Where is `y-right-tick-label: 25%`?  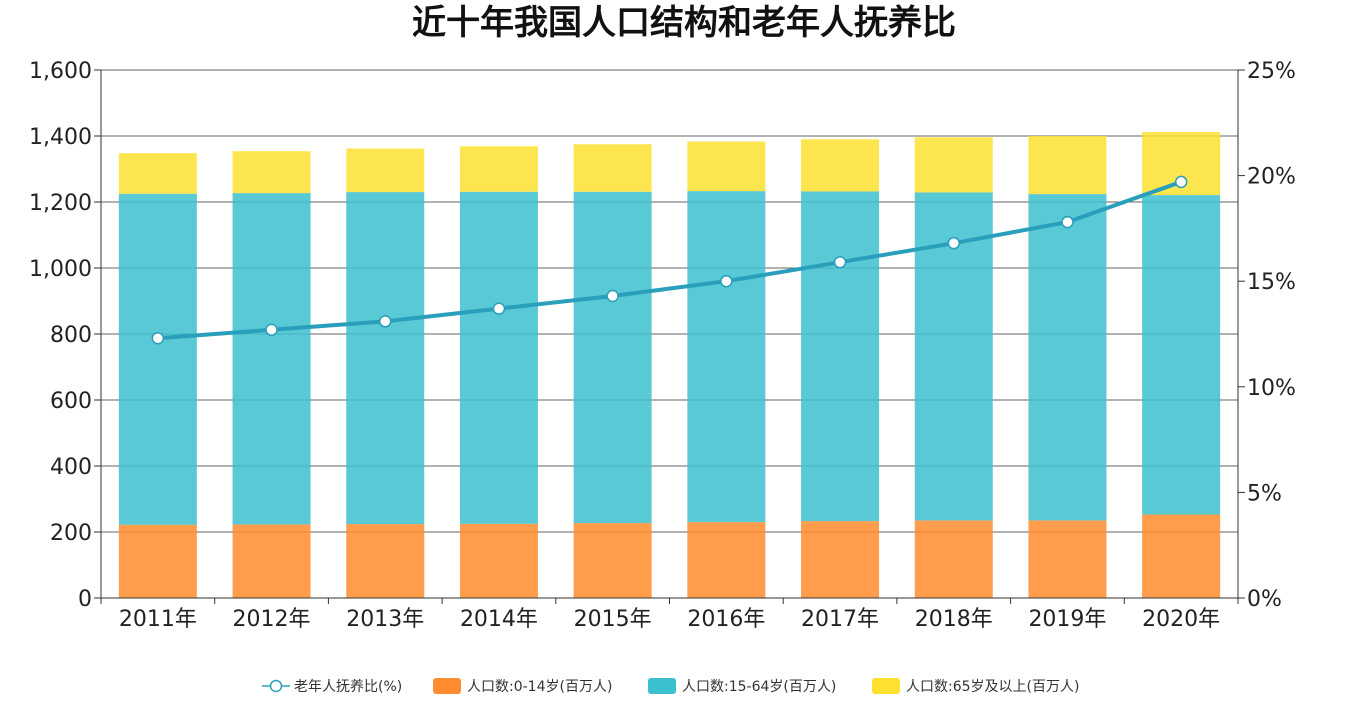
y-right-tick-label: 25% is located at coordinates (1271, 71).